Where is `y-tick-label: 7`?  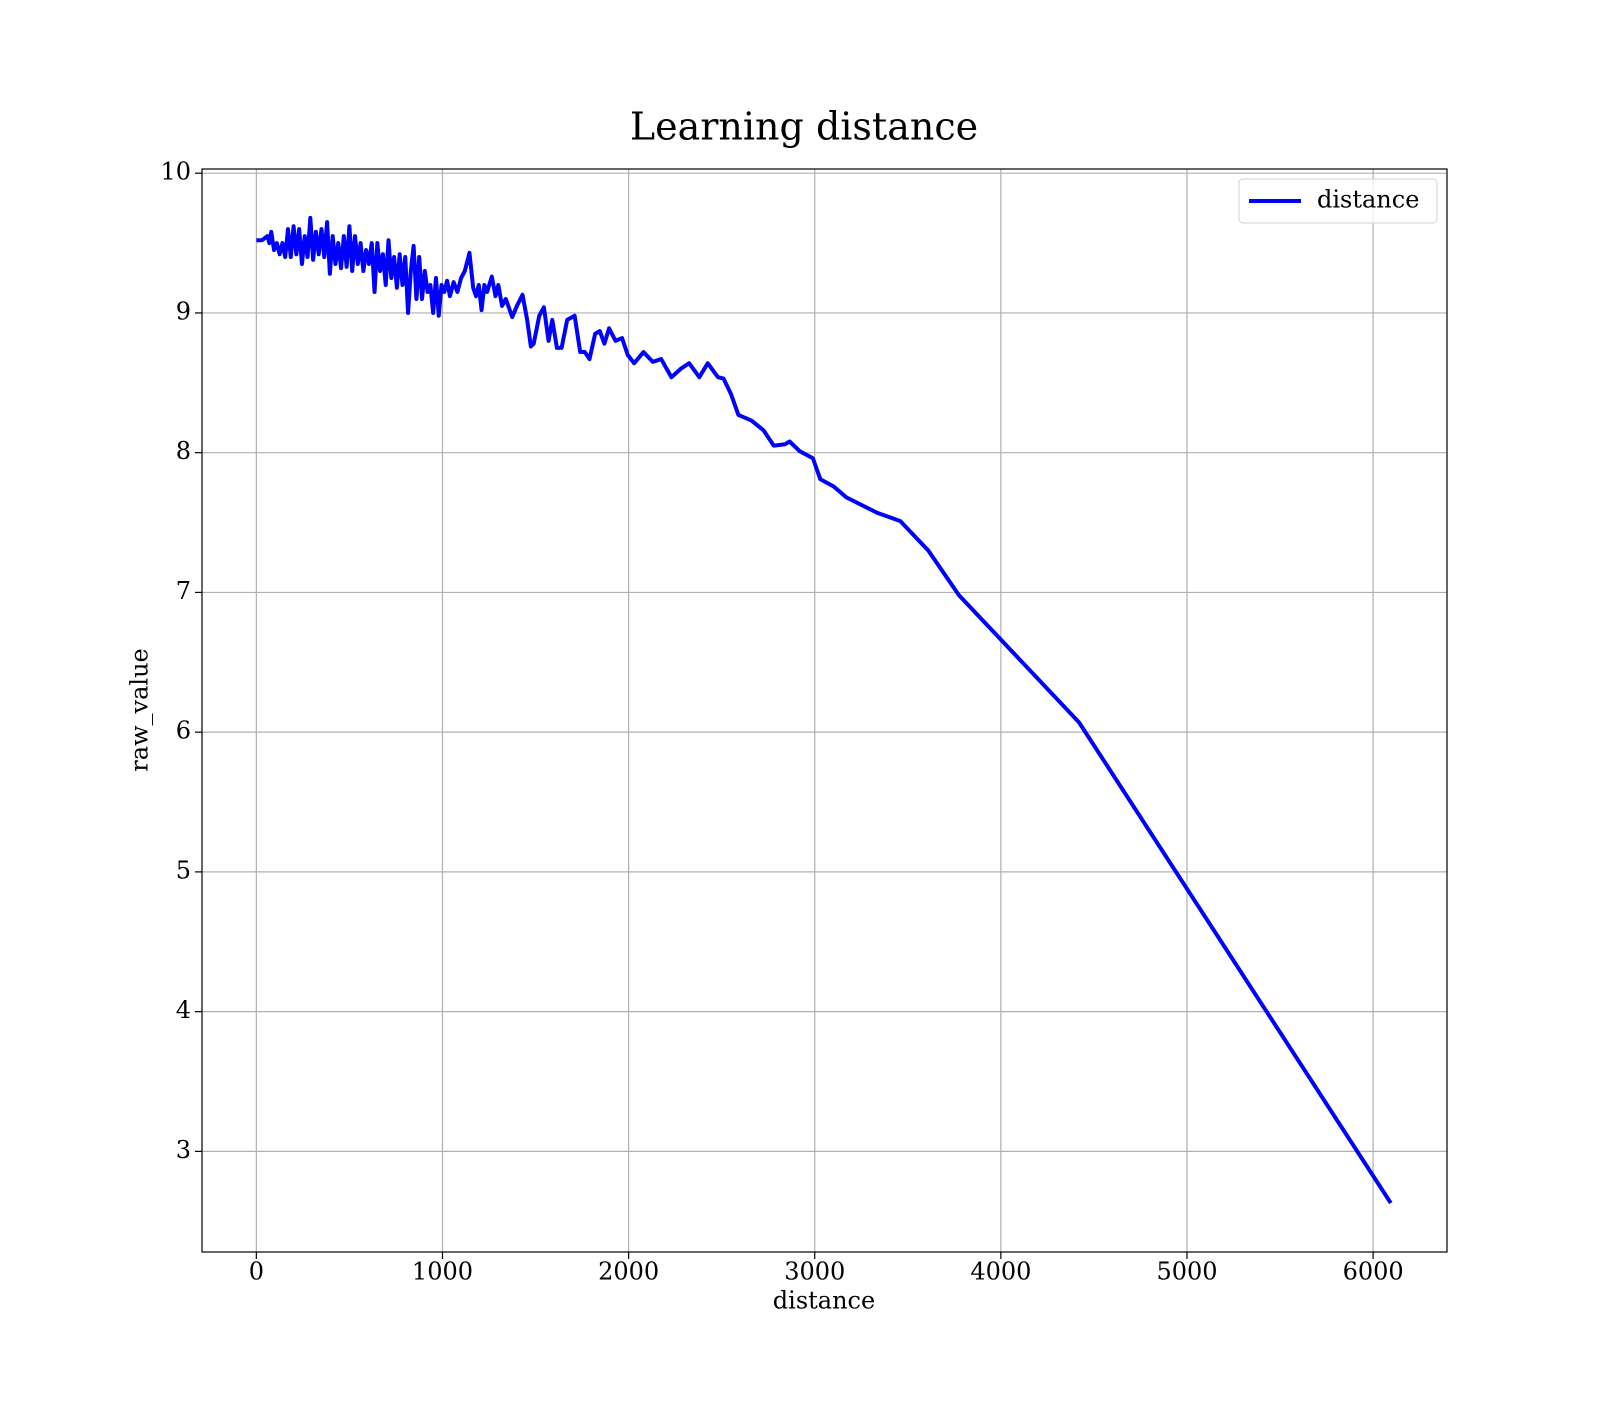 y-tick-label: 7 is located at coordinates (183, 591).